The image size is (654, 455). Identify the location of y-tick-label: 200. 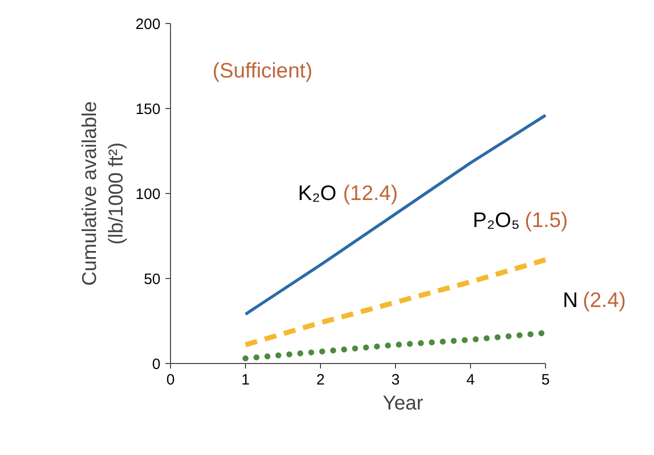
(148, 24).